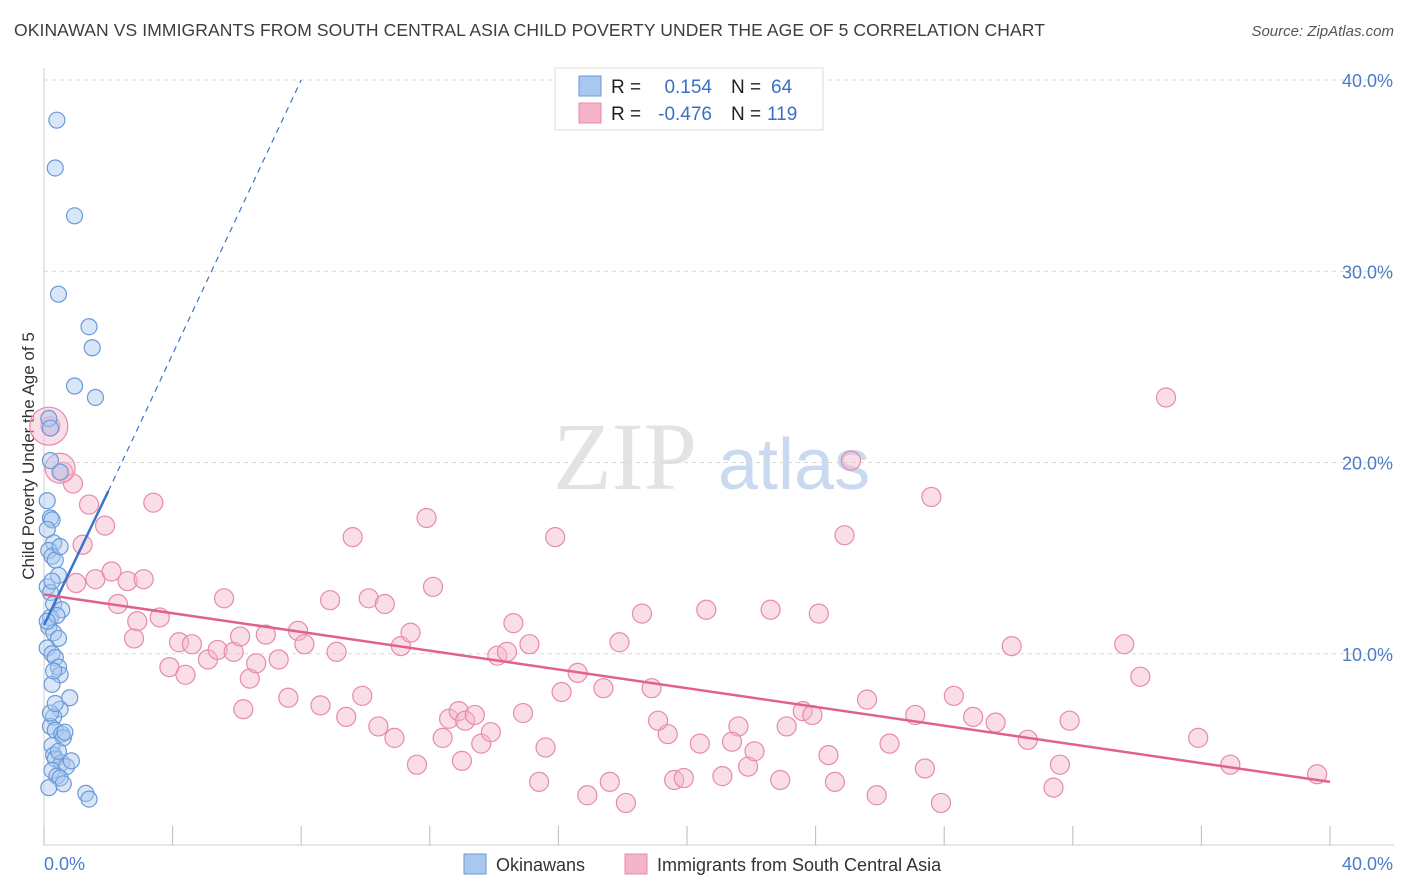  I want to click on legend-immigrants-swatch, so click(636, 864).